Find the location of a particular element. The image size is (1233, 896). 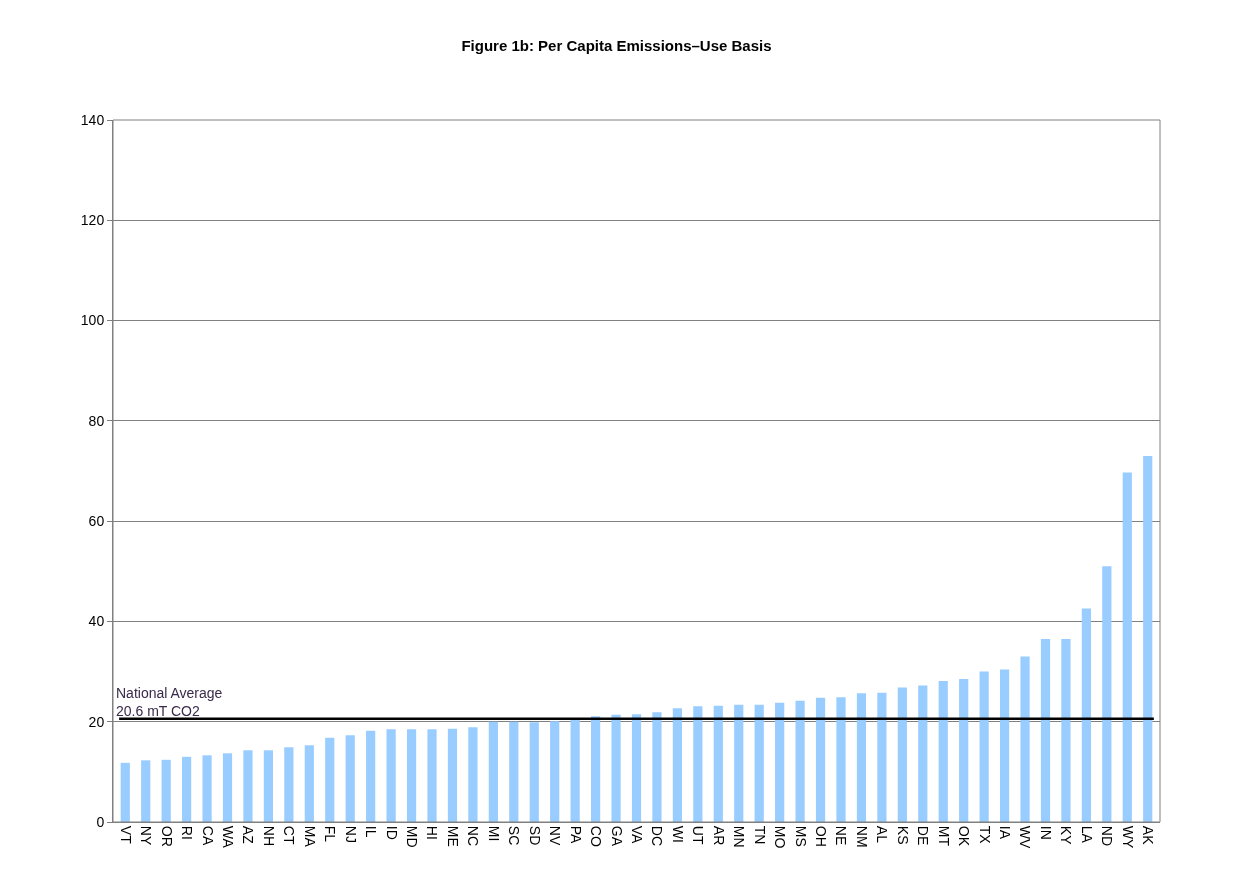

x-tick-label: TX is located at coordinates (984, 835).